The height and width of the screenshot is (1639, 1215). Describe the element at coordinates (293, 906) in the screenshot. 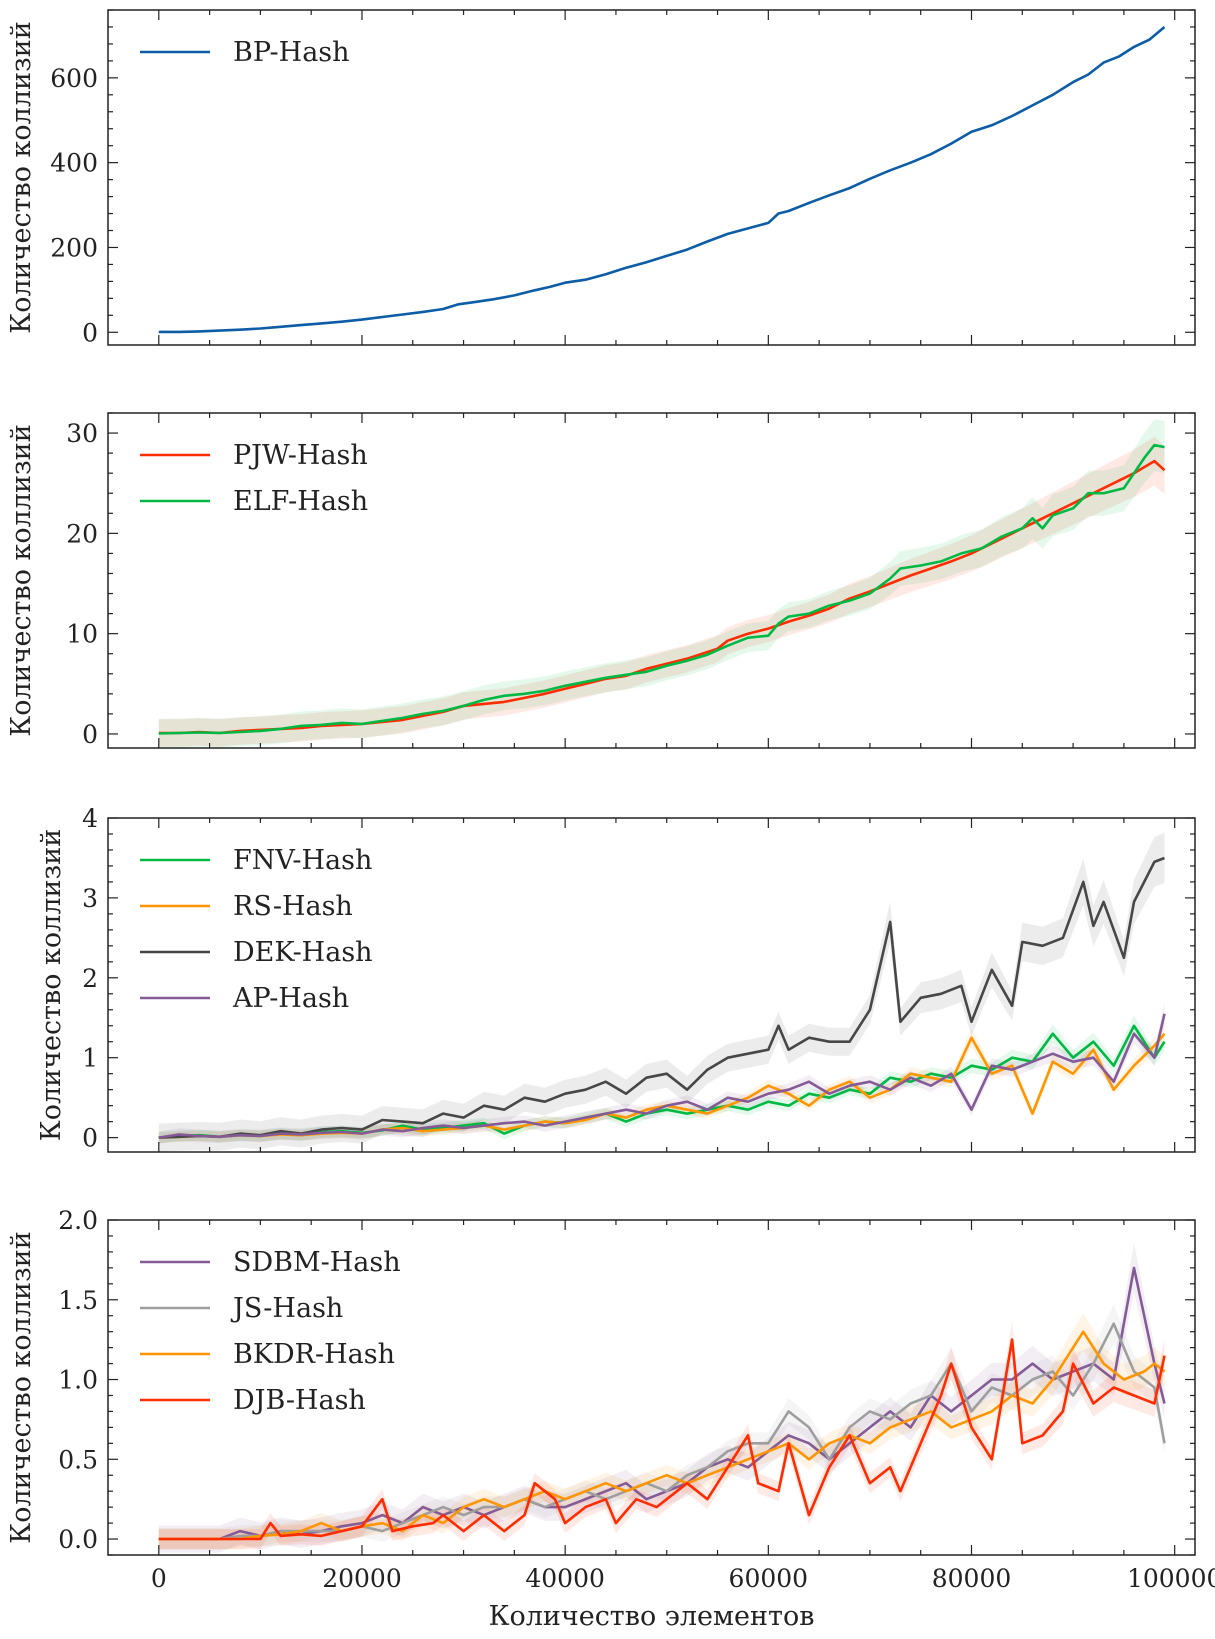

I see `legend-label: RS-Hash` at that location.